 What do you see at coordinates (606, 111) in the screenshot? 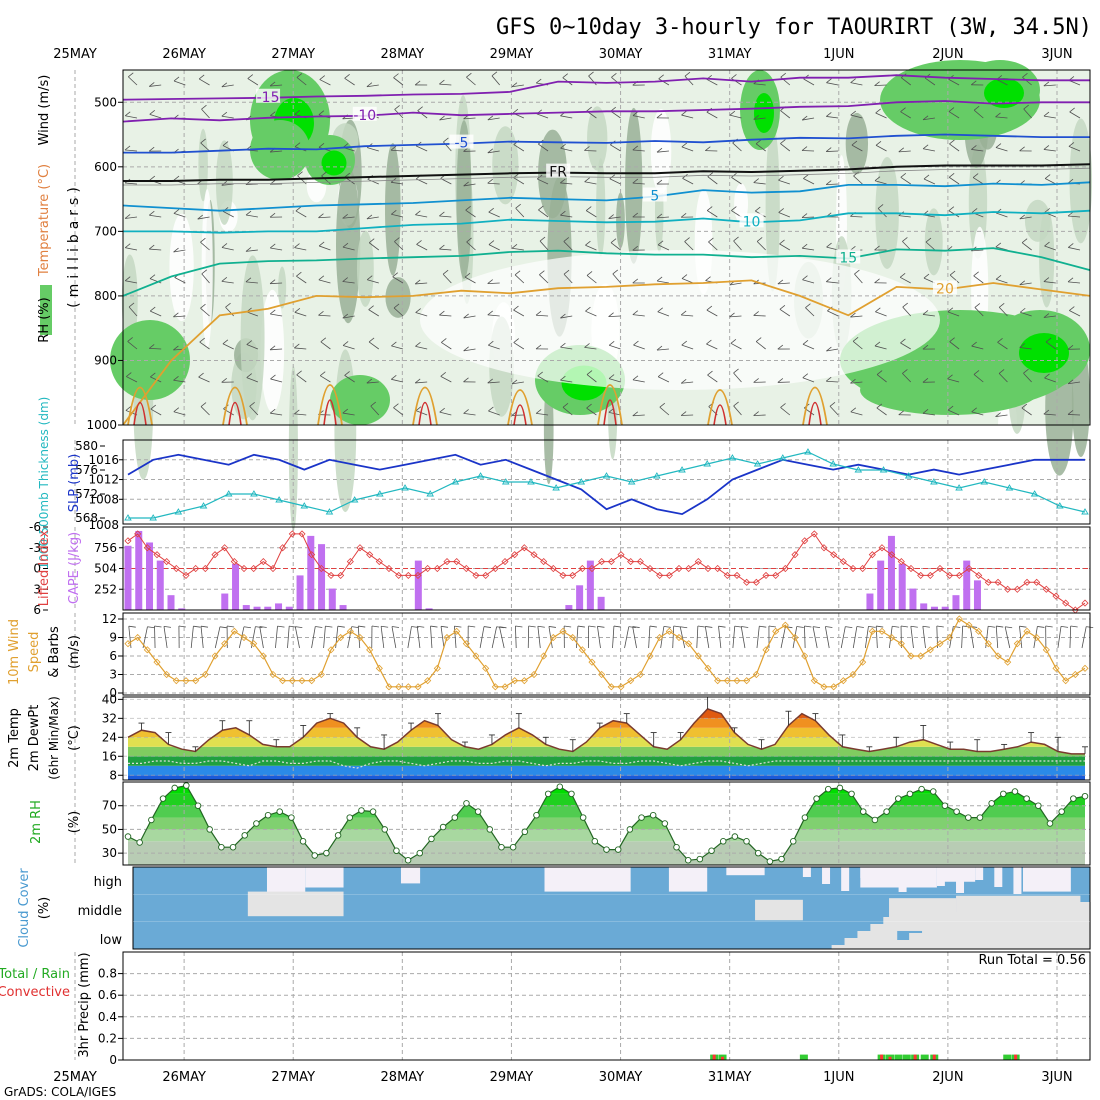
I see `isotherm--10` at bounding box center [606, 111].